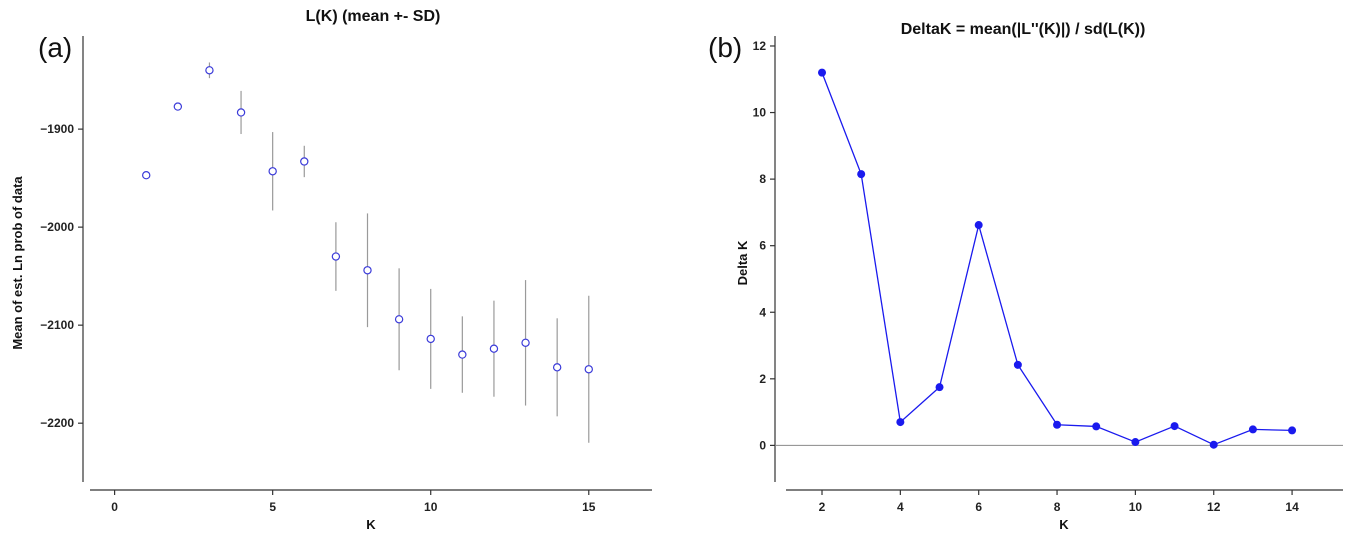 The width and height of the screenshot is (1352, 537). Describe the element at coordinates (371, 524) in the screenshot. I see `panel-a-x-label: K` at that location.